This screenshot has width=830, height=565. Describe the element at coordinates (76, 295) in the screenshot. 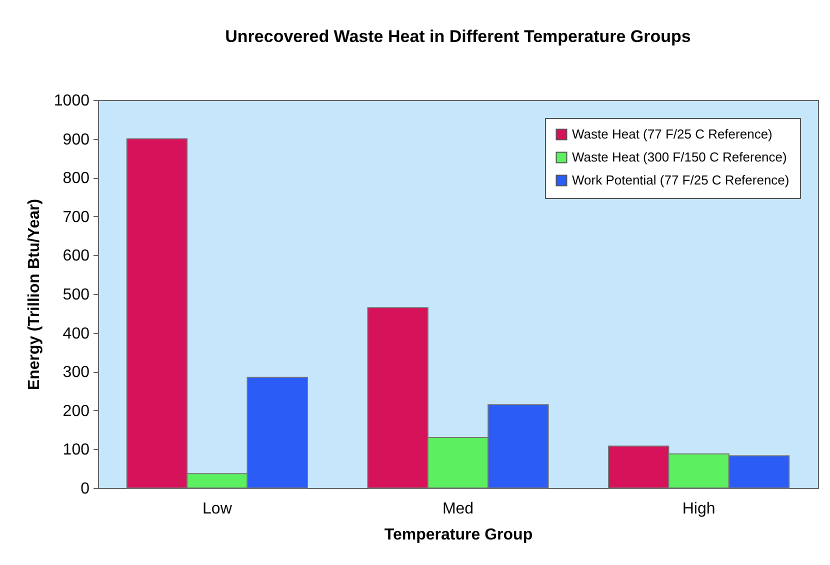

I see `y-tick-label: 500` at that location.